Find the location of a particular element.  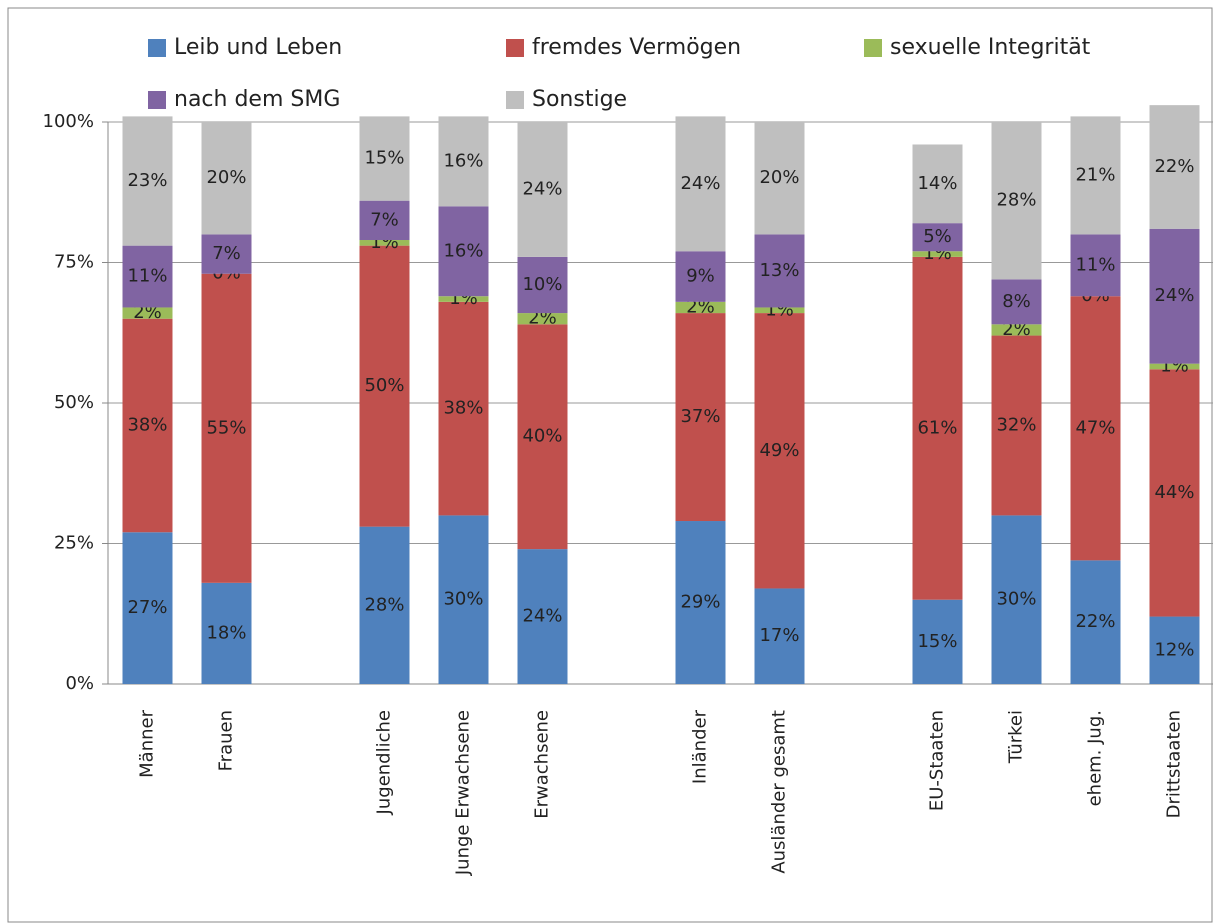

legend-label: fremdes Vermögen is located at coordinates (636, 47).